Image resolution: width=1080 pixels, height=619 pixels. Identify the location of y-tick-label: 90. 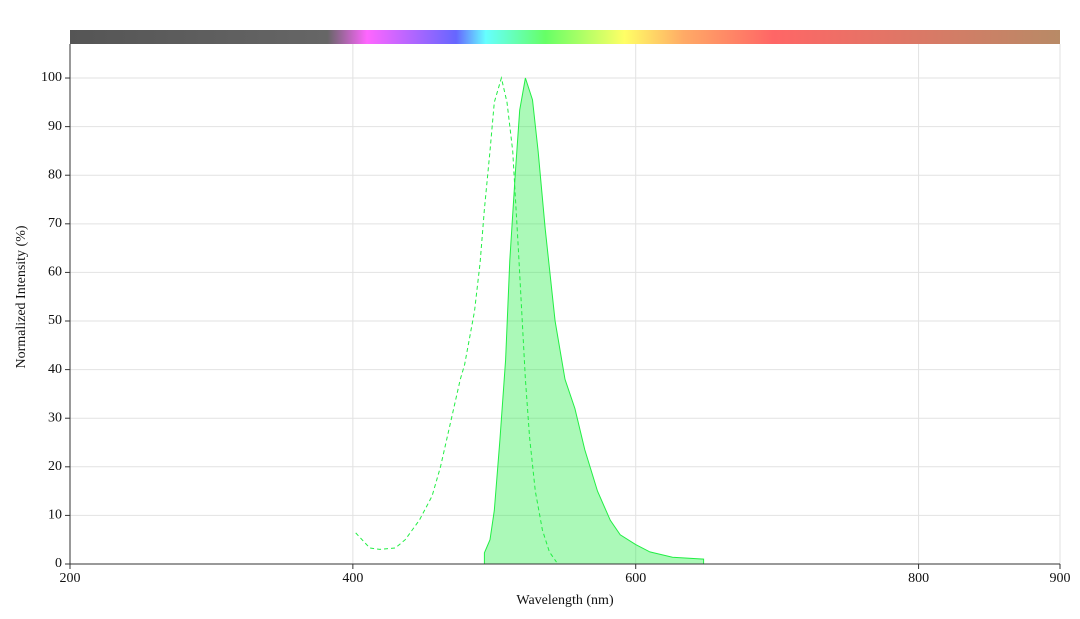
(55, 126).